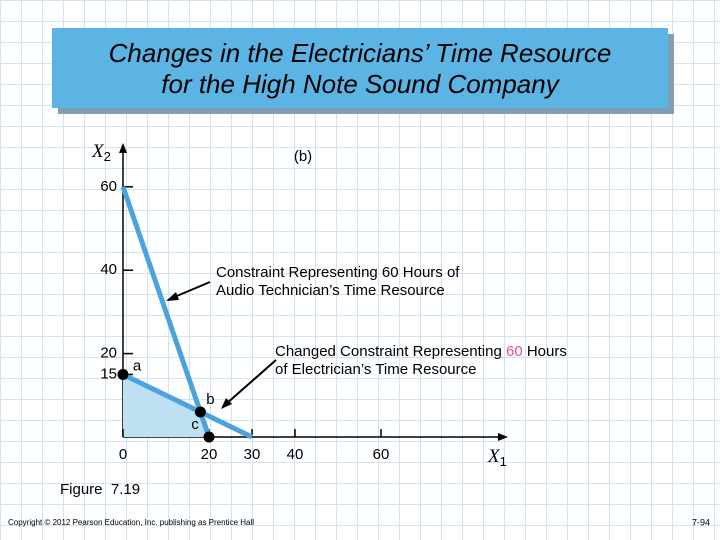 The width and height of the screenshot is (720, 540). What do you see at coordinates (303, 156) in the screenshot?
I see `subtitle: (b)` at bounding box center [303, 156].